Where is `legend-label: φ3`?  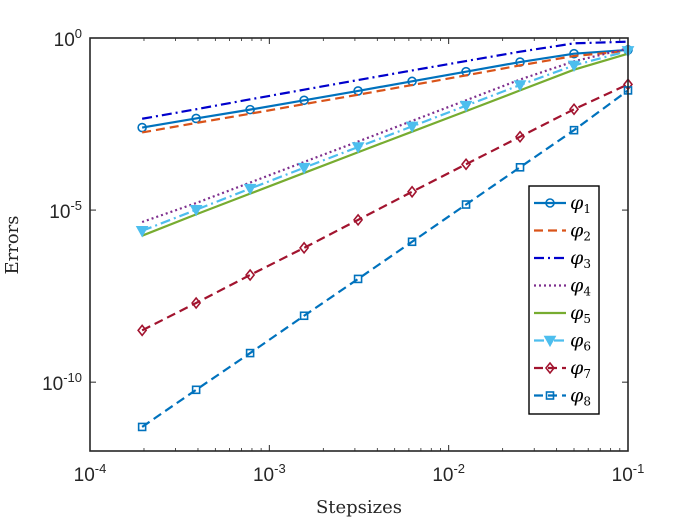 legend-label: φ3 is located at coordinates (580, 259).